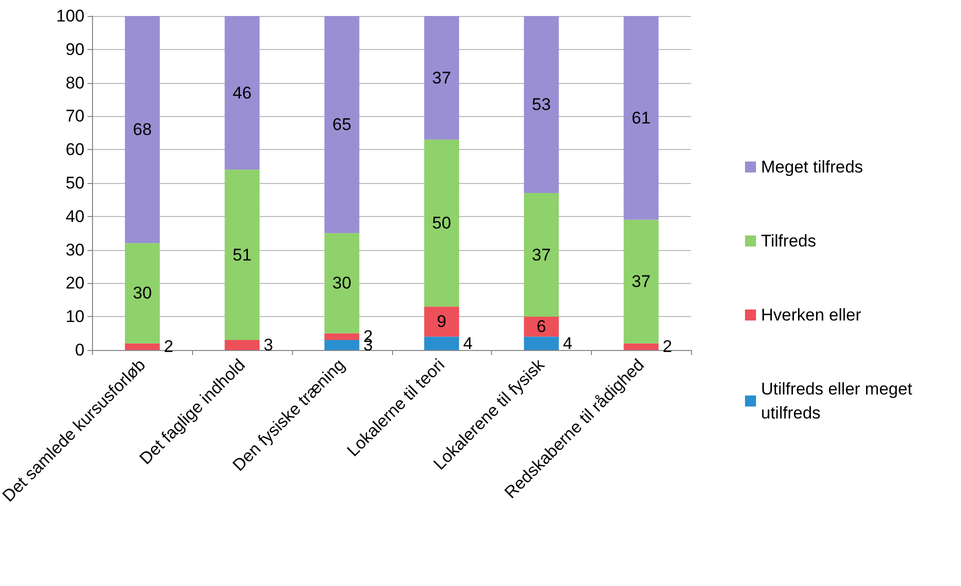 Image resolution: width=961 pixels, height=586 pixels. Describe the element at coordinates (788, 241) in the screenshot. I see `legend-label: Tilfreds` at that location.